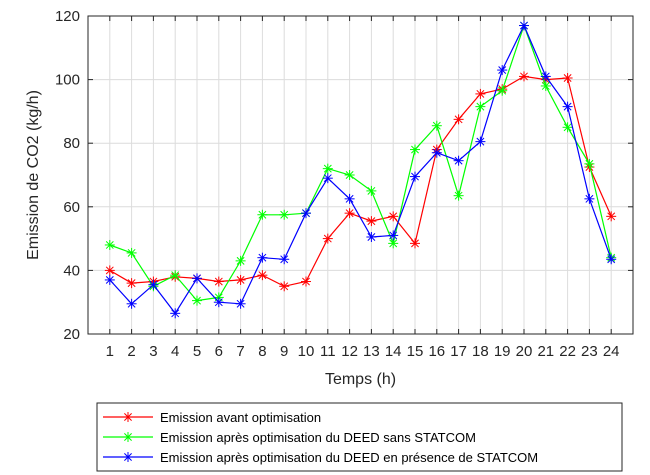 The width and height of the screenshot is (650, 475). Describe the element at coordinates (360, 379) in the screenshot. I see `x-axis-label: Temps (h)` at that location.